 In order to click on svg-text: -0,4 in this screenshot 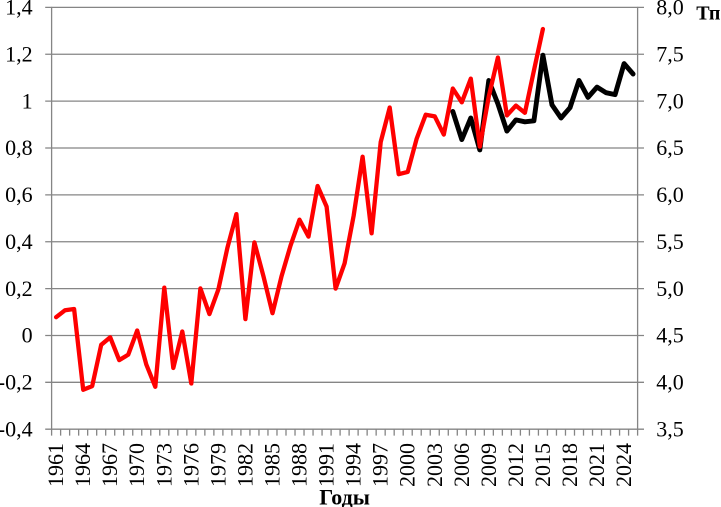, I will do `click(16, 428)`.